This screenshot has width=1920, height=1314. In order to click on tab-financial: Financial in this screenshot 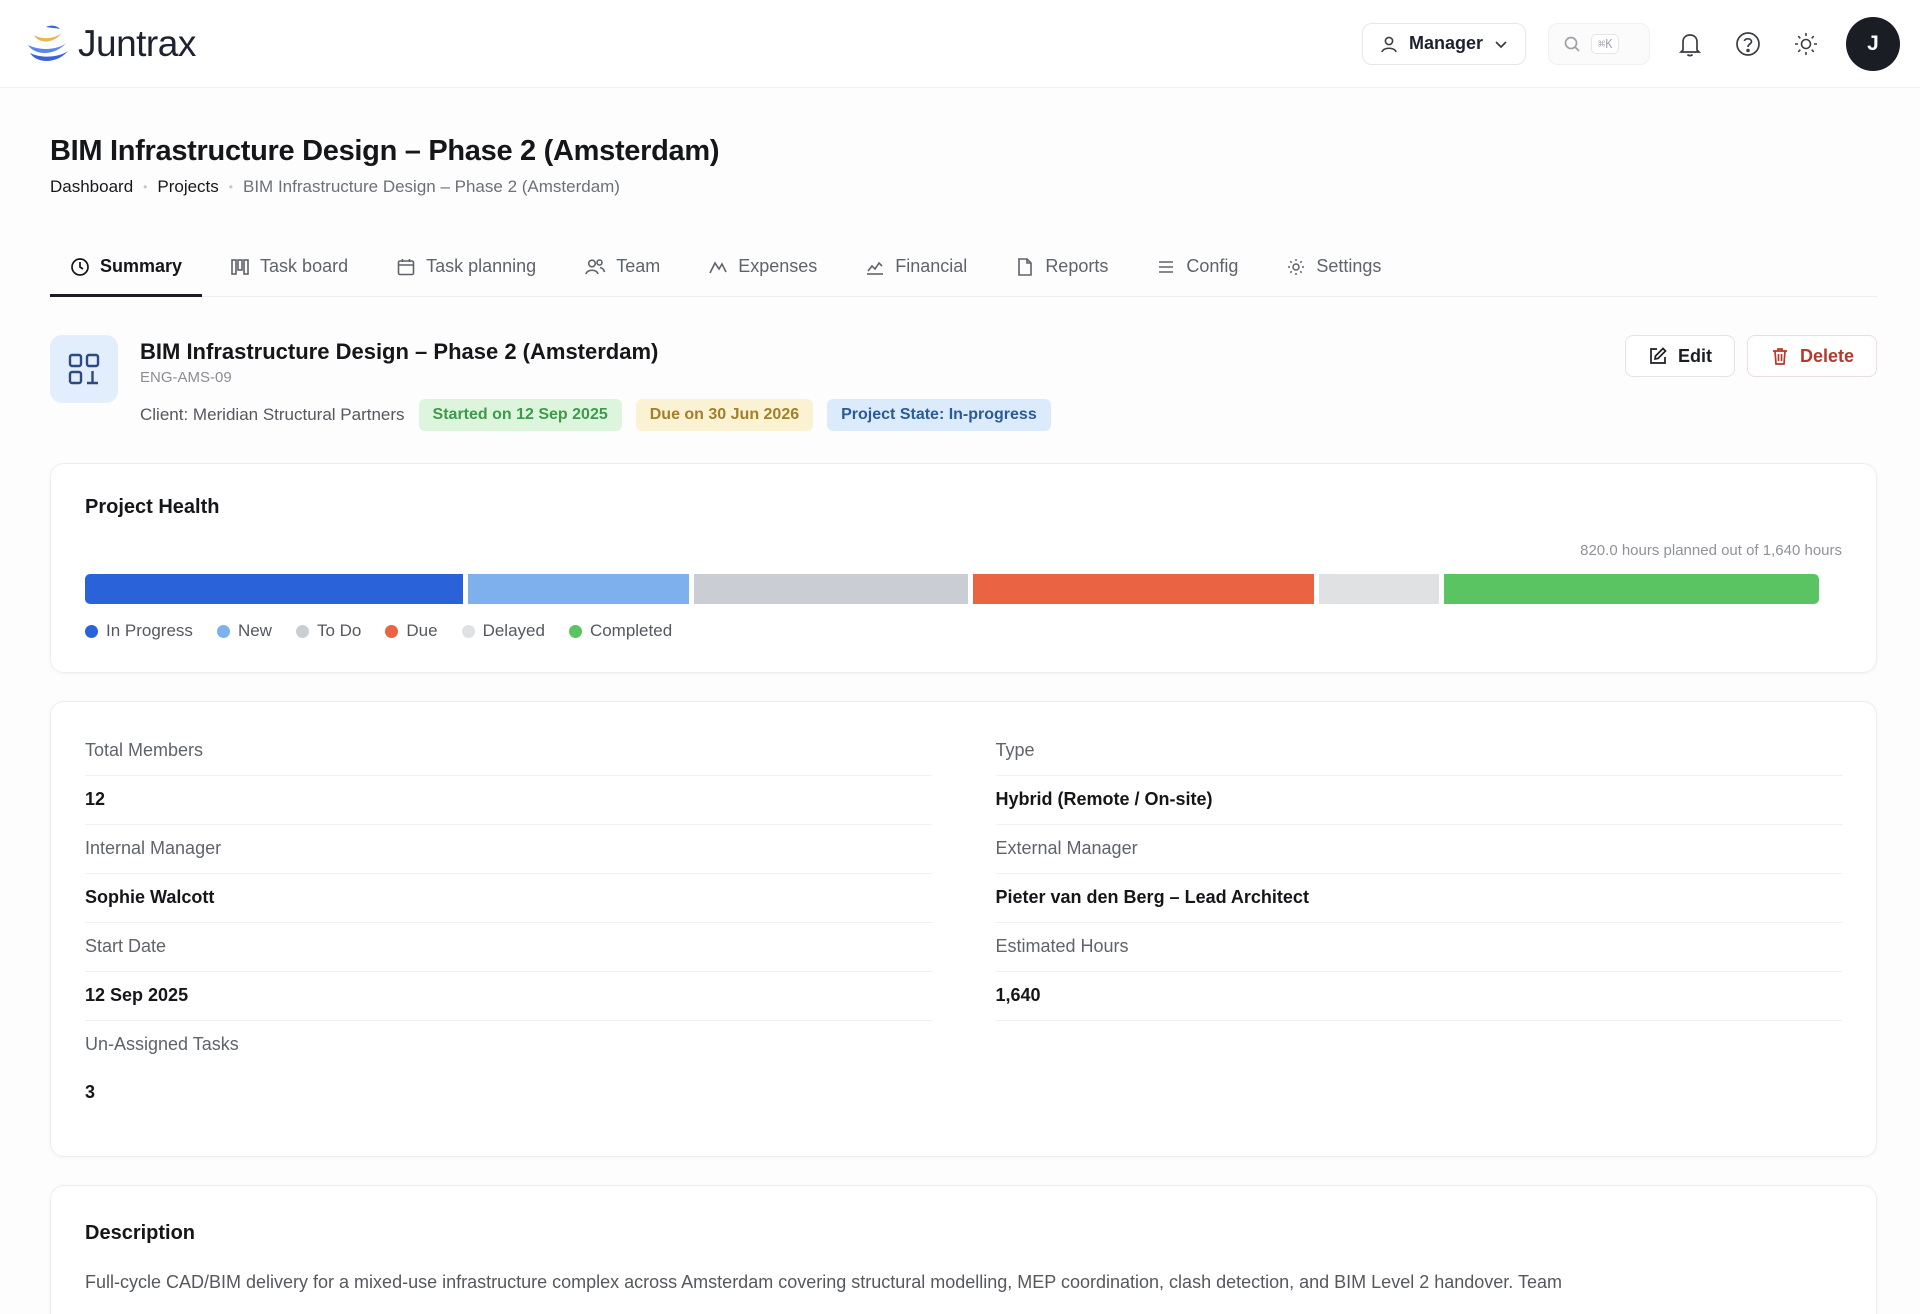, I will do `click(916, 266)`.